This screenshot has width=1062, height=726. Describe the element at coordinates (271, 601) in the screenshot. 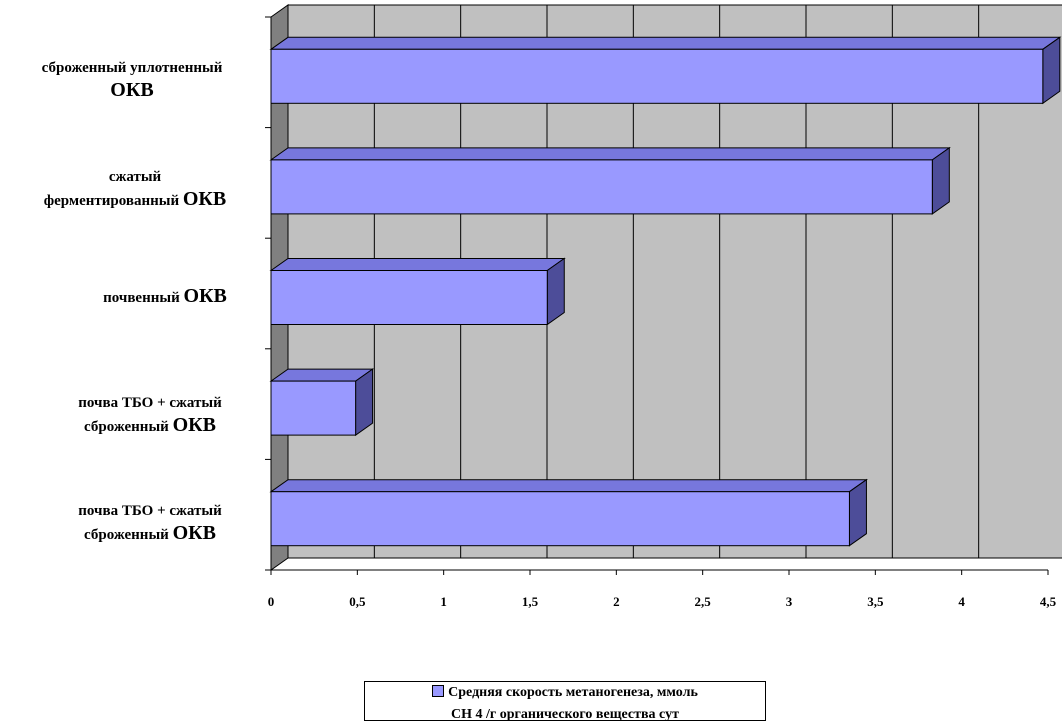

I see `x-tick-label: 0` at that location.